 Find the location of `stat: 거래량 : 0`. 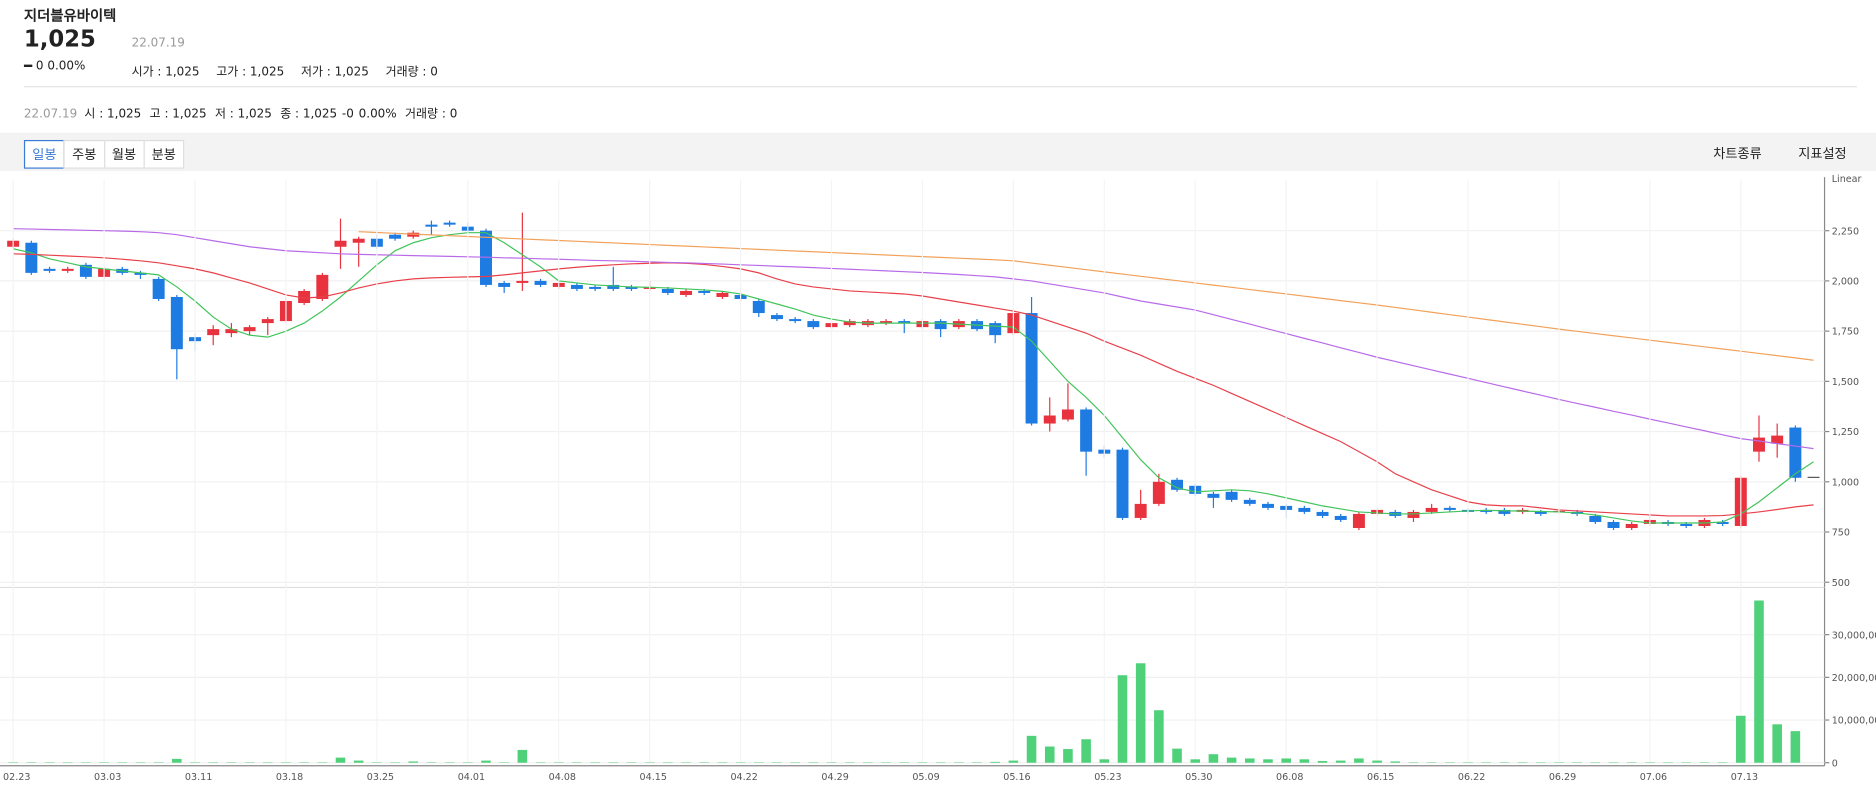

stat: 거래량 : 0 is located at coordinates (411, 72).